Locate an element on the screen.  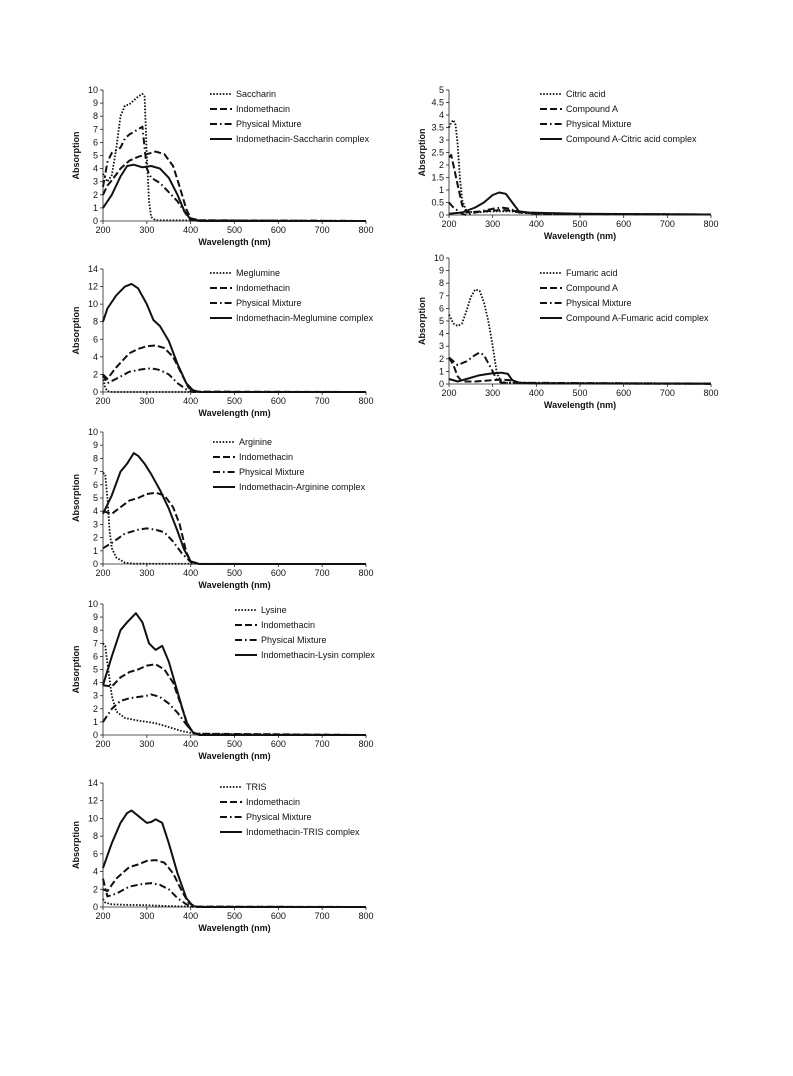
y-tick-label: 1.5 is located at coordinates (437, 178).